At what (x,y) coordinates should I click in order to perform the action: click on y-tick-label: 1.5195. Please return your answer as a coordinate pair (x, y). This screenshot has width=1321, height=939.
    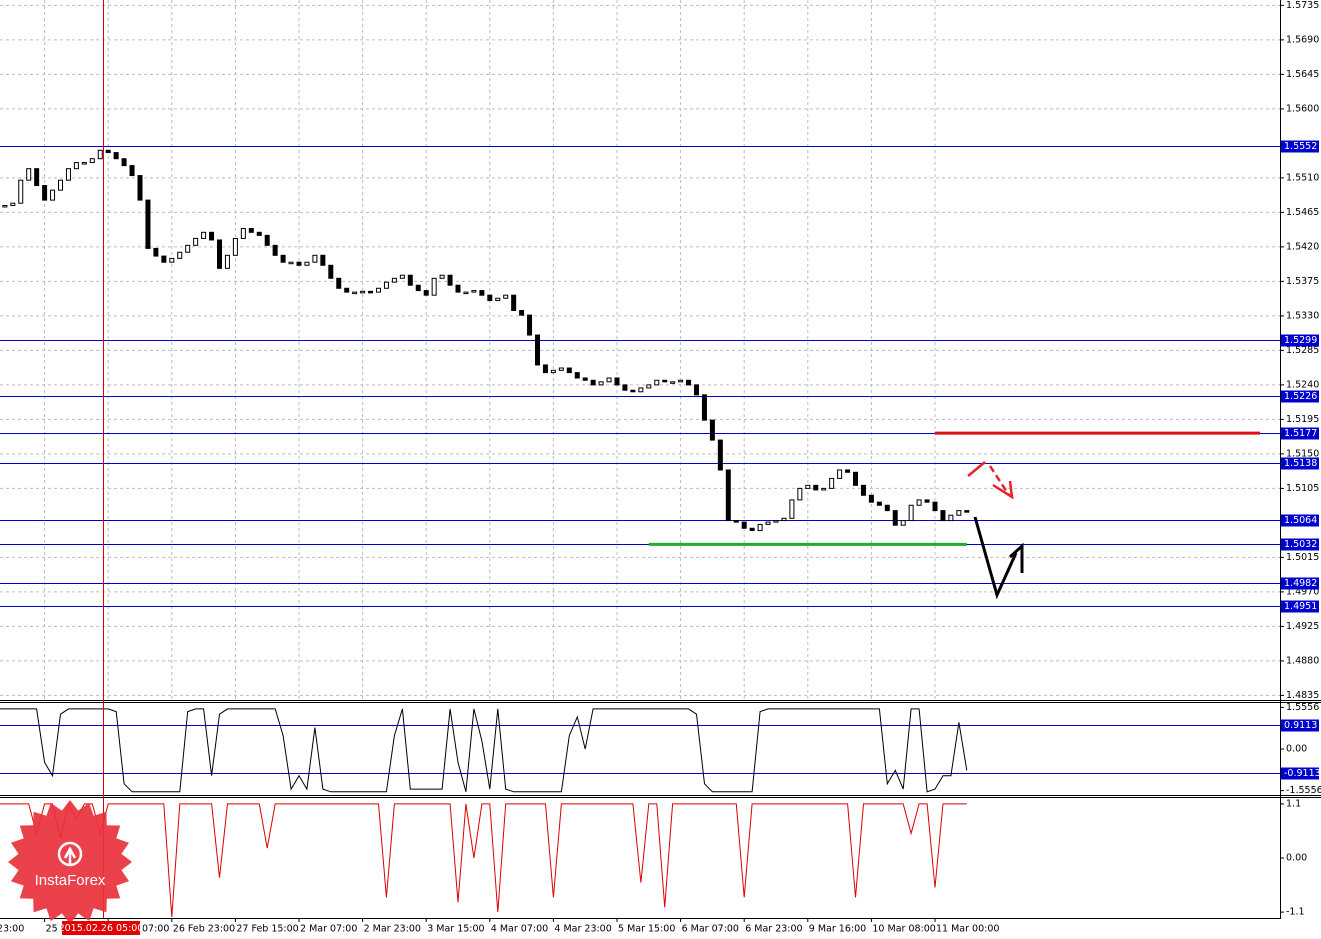
    Looking at the image, I should click on (1302, 419).